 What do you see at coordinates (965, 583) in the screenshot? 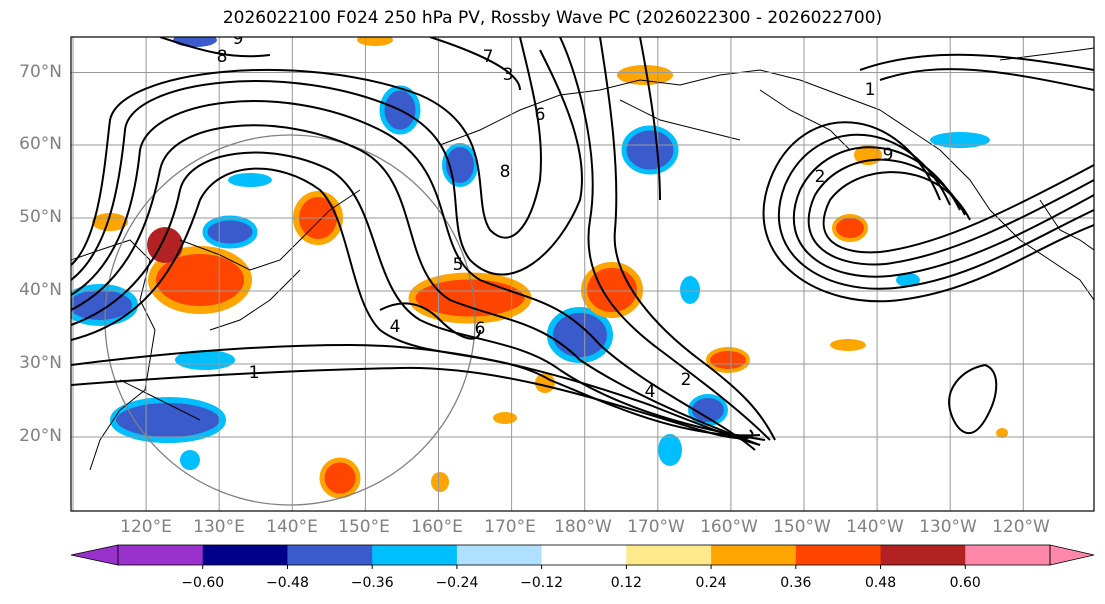
I see `colorbar-tick-label: 0.60` at bounding box center [965, 583].